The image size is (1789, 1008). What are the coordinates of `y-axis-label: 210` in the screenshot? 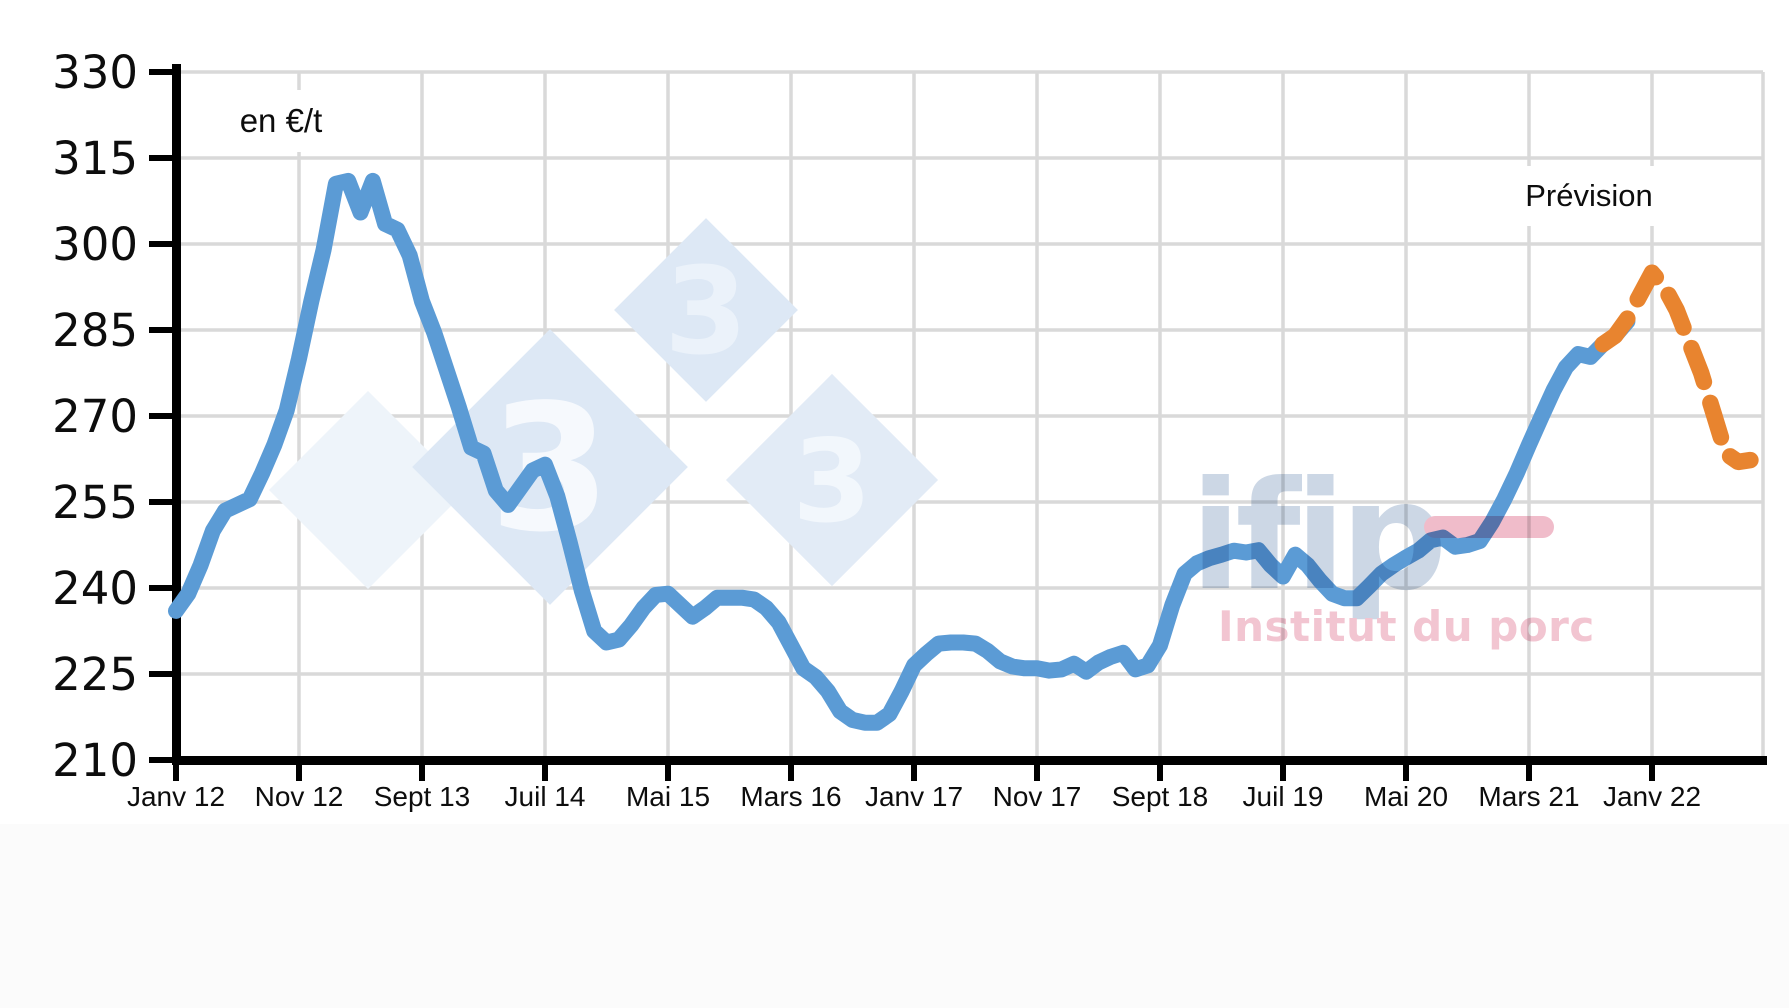 It's located at (95, 760).